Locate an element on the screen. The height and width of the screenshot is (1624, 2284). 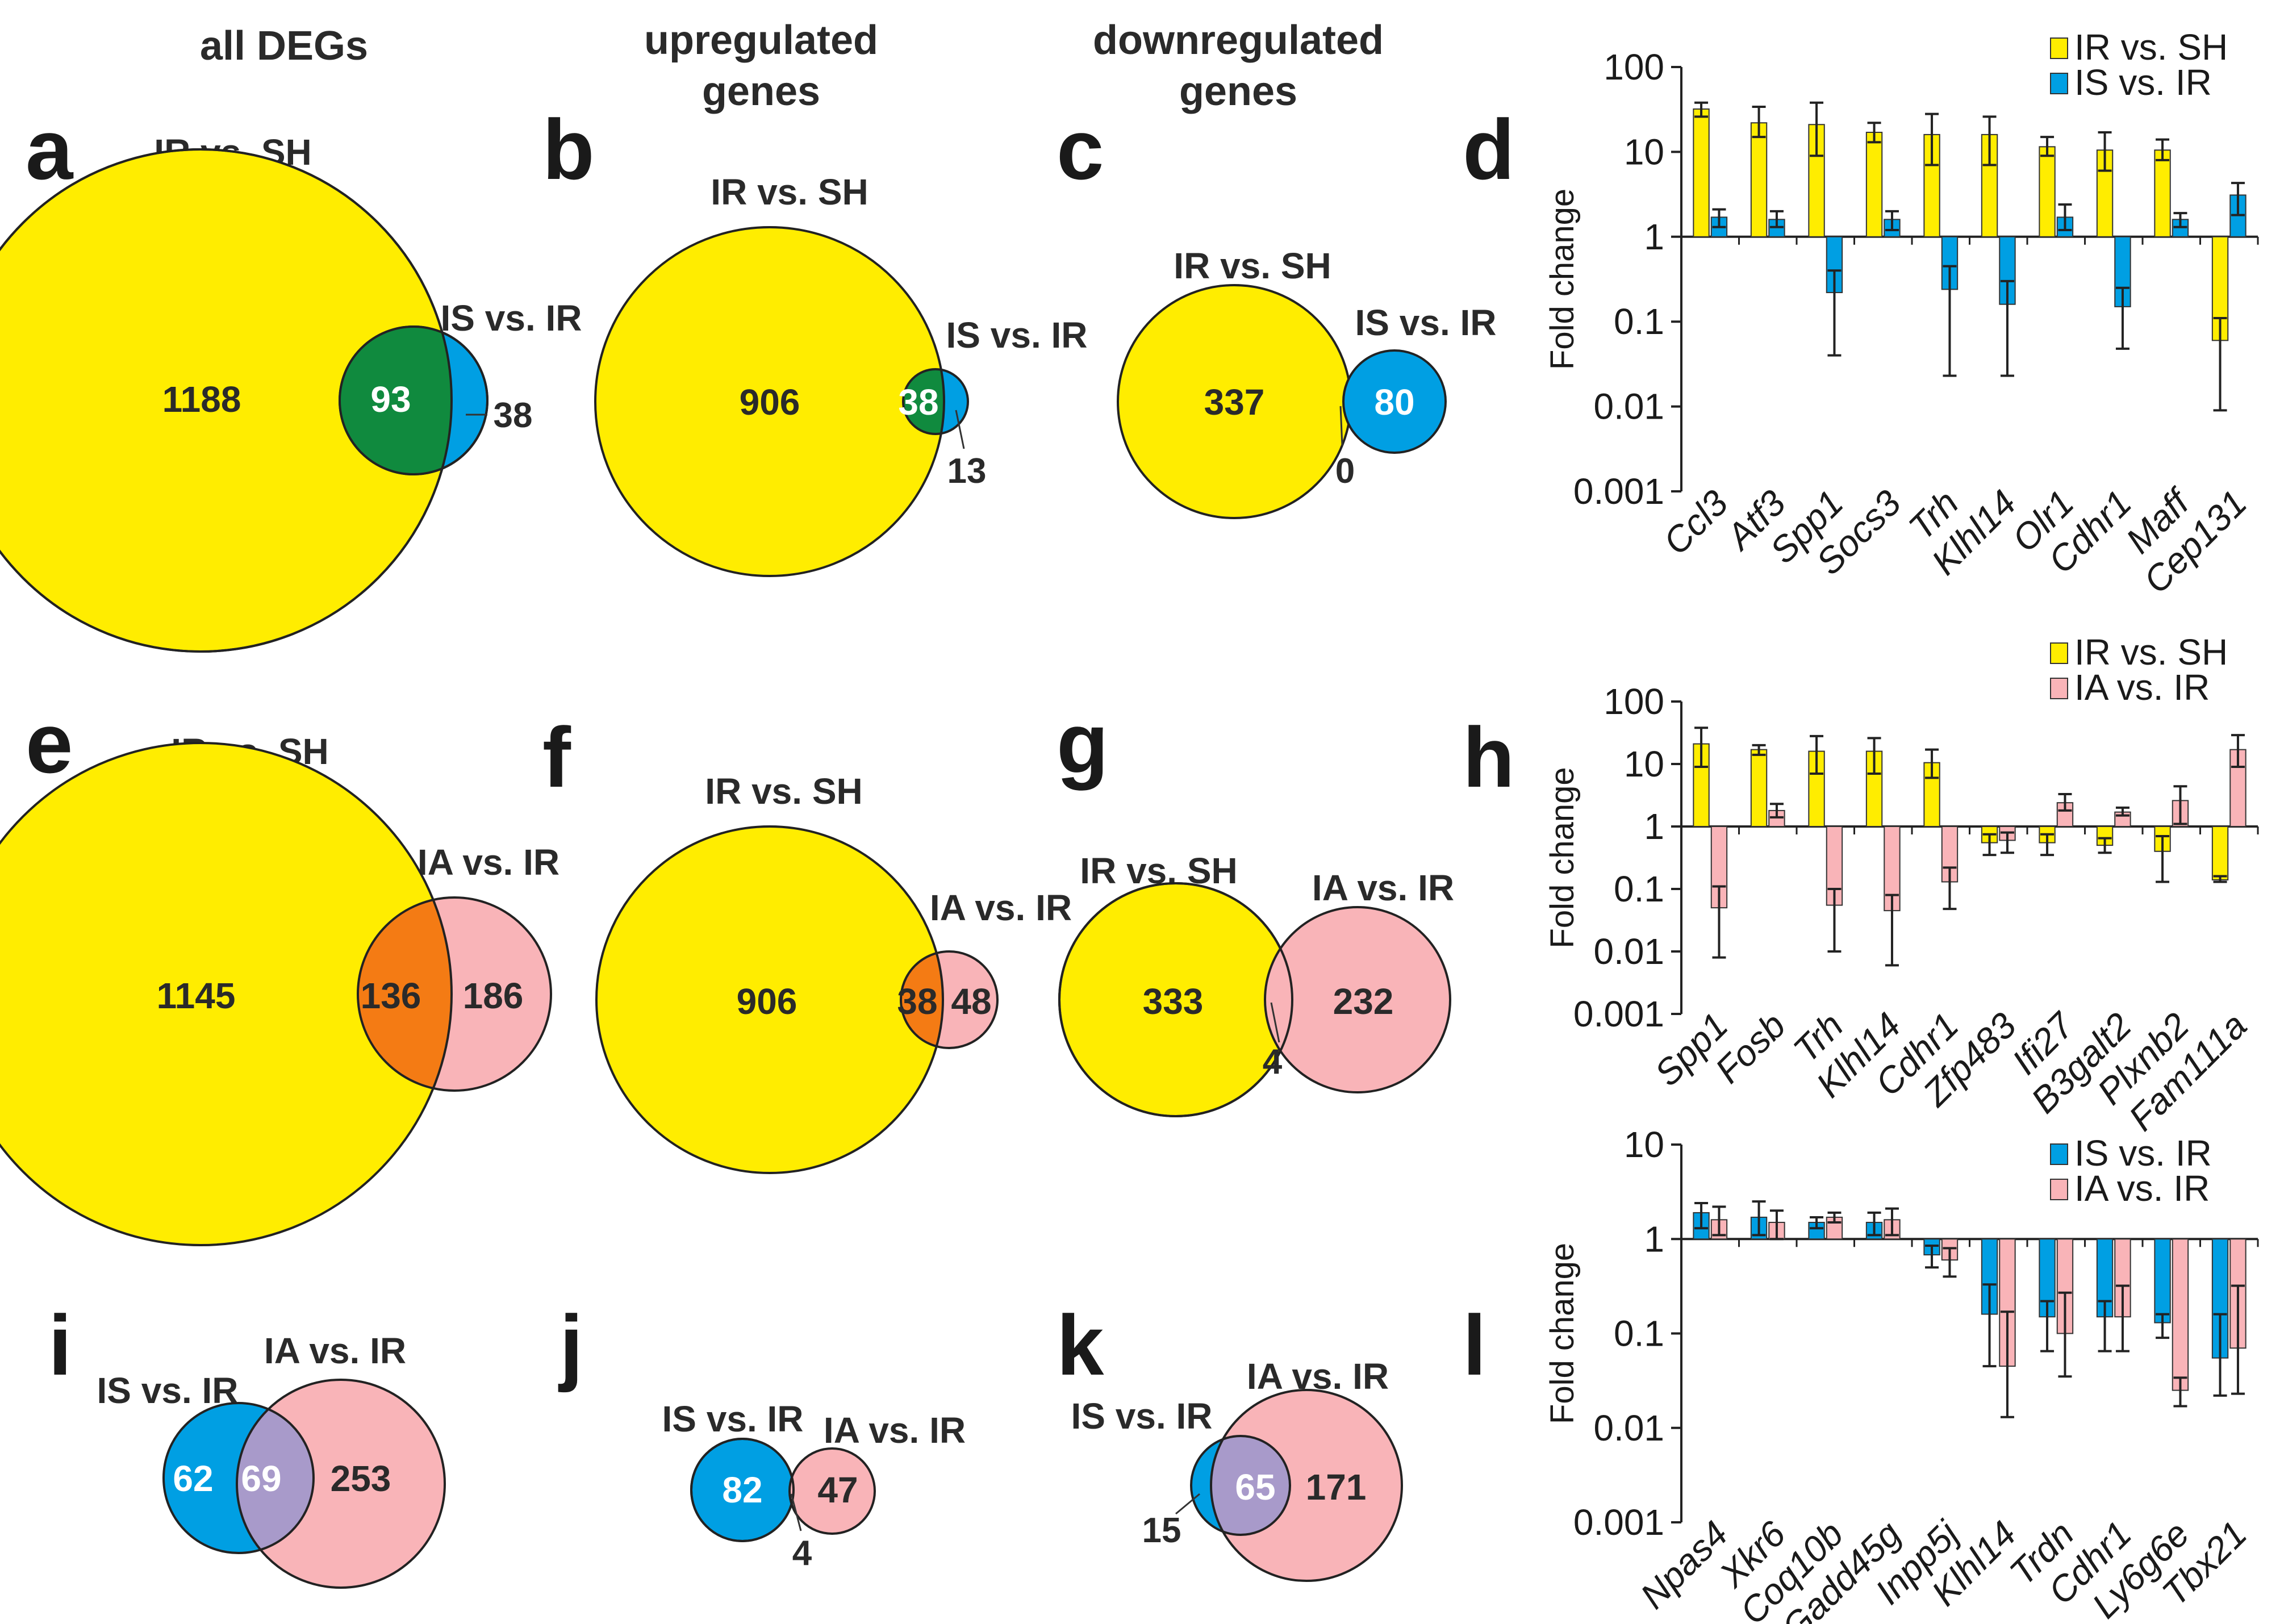
venn-f-count-overlap: 38 is located at coordinates (917, 1002).